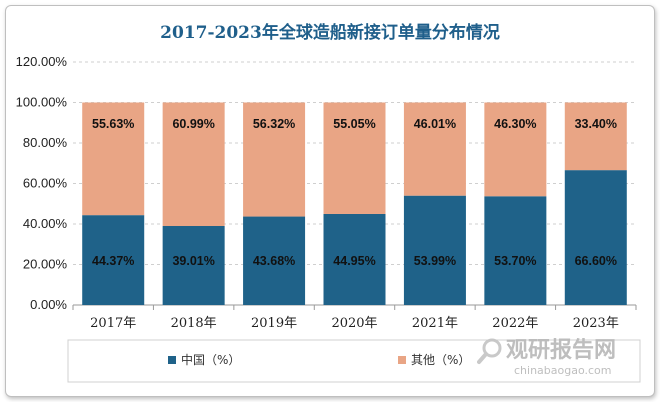 The width and height of the screenshot is (660, 402). Describe the element at coordinates (113, 124) in the screenshot. I see `data-label: 55.63%` at that location.